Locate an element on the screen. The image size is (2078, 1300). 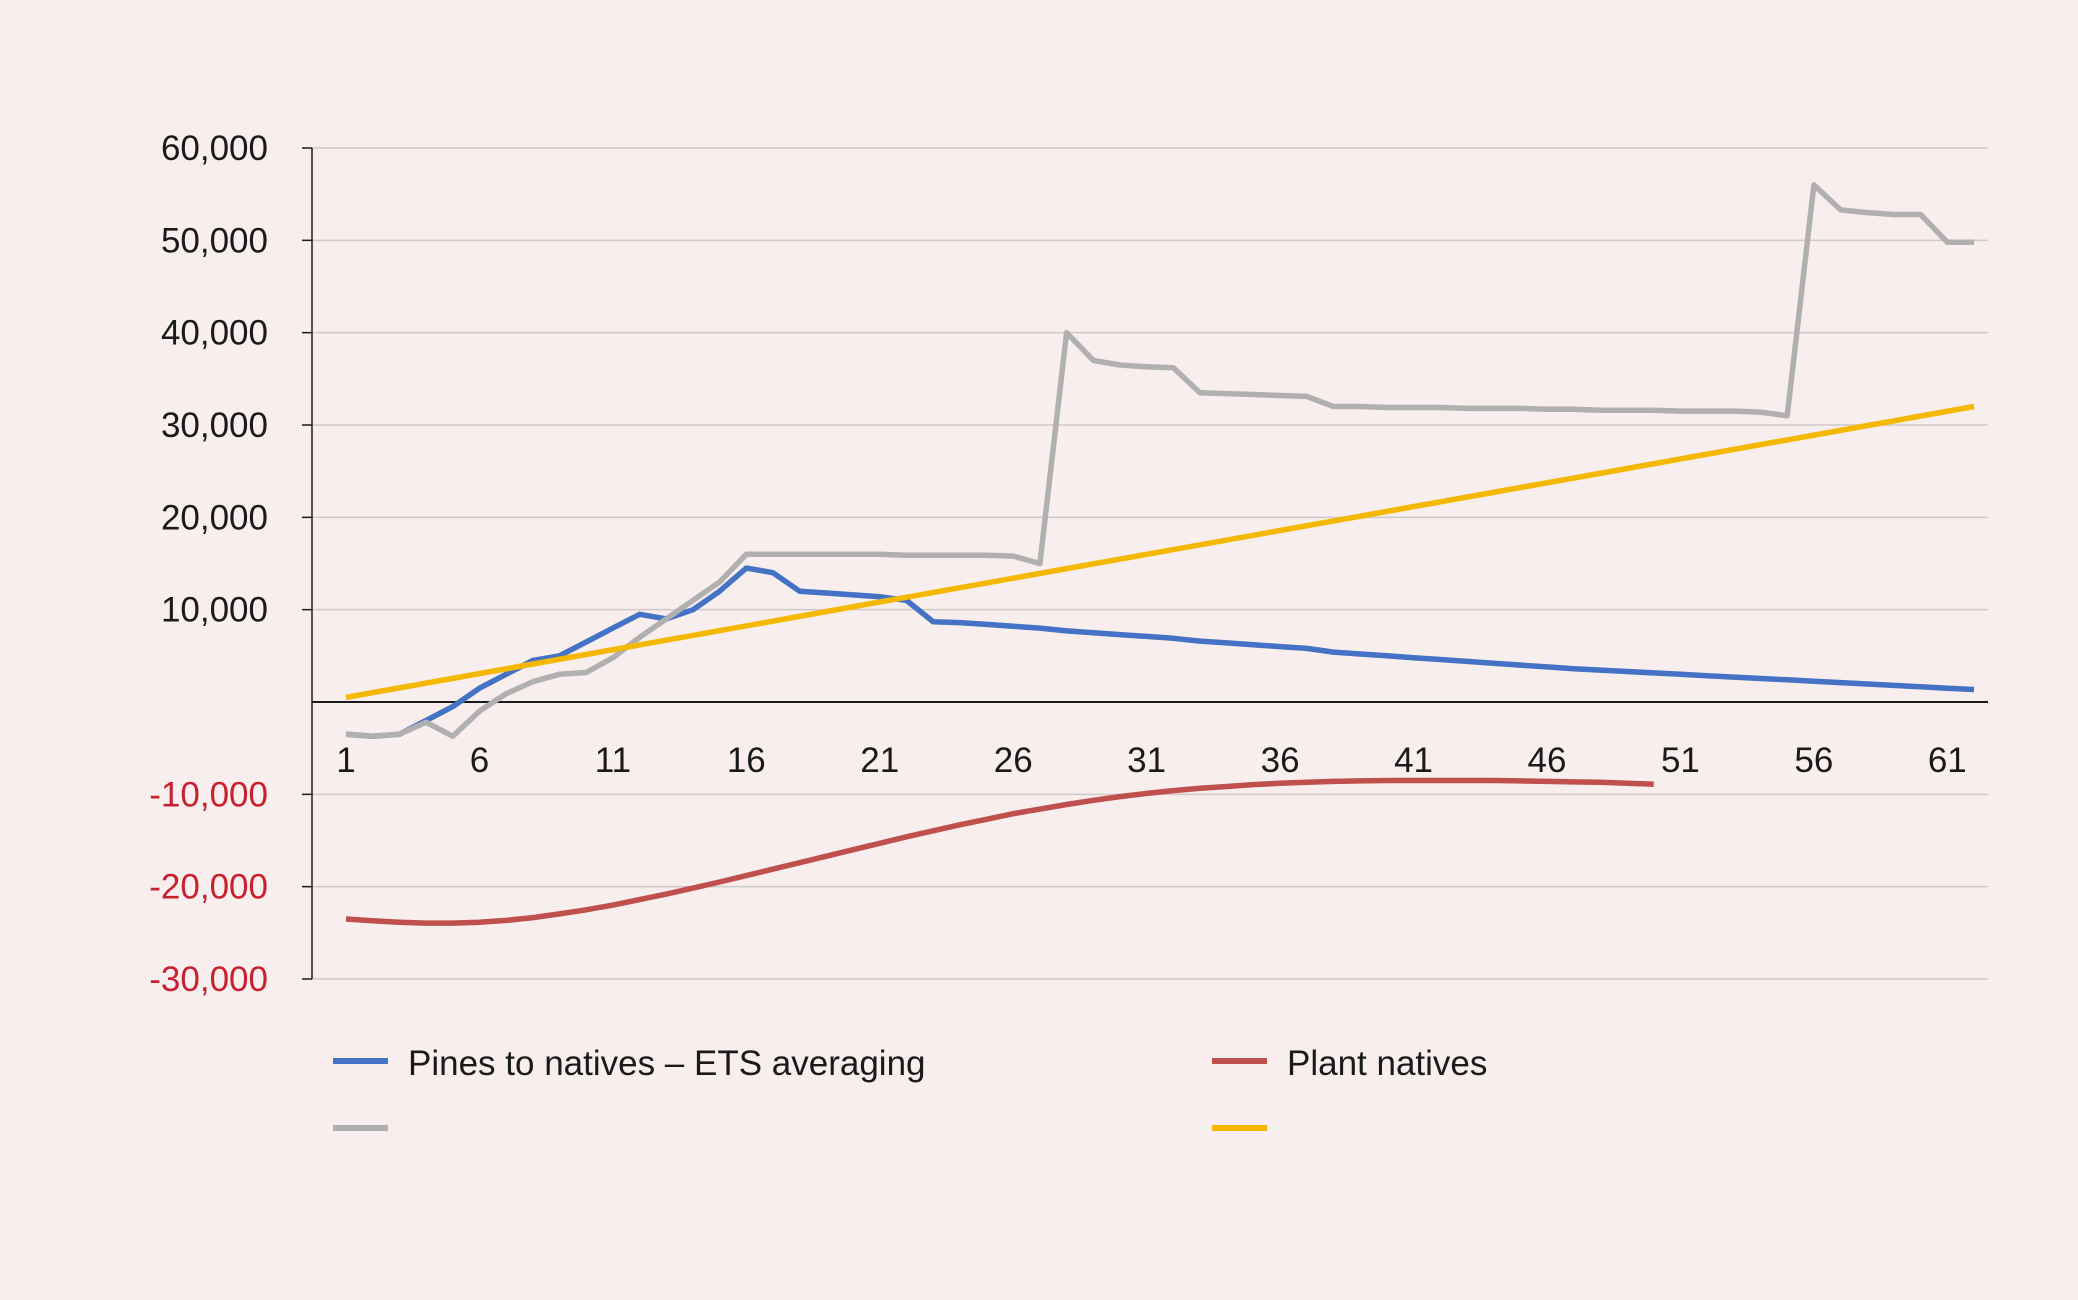
x-tick-label: 21 is located at coordinates (879, 760).